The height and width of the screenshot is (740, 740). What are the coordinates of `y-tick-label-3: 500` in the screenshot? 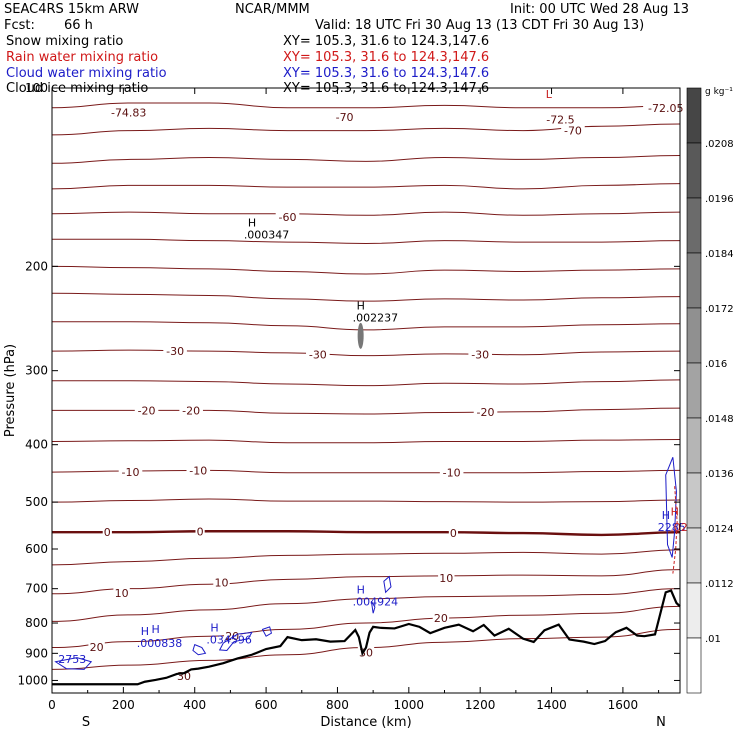 It's located at (36, 502).